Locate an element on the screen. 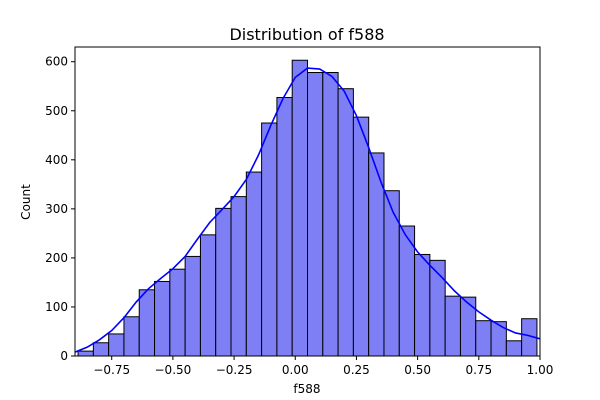 The height and width of the screenshot is (400, 600). chart-title: Distribution of f588 is located at coordinates (306, 34).